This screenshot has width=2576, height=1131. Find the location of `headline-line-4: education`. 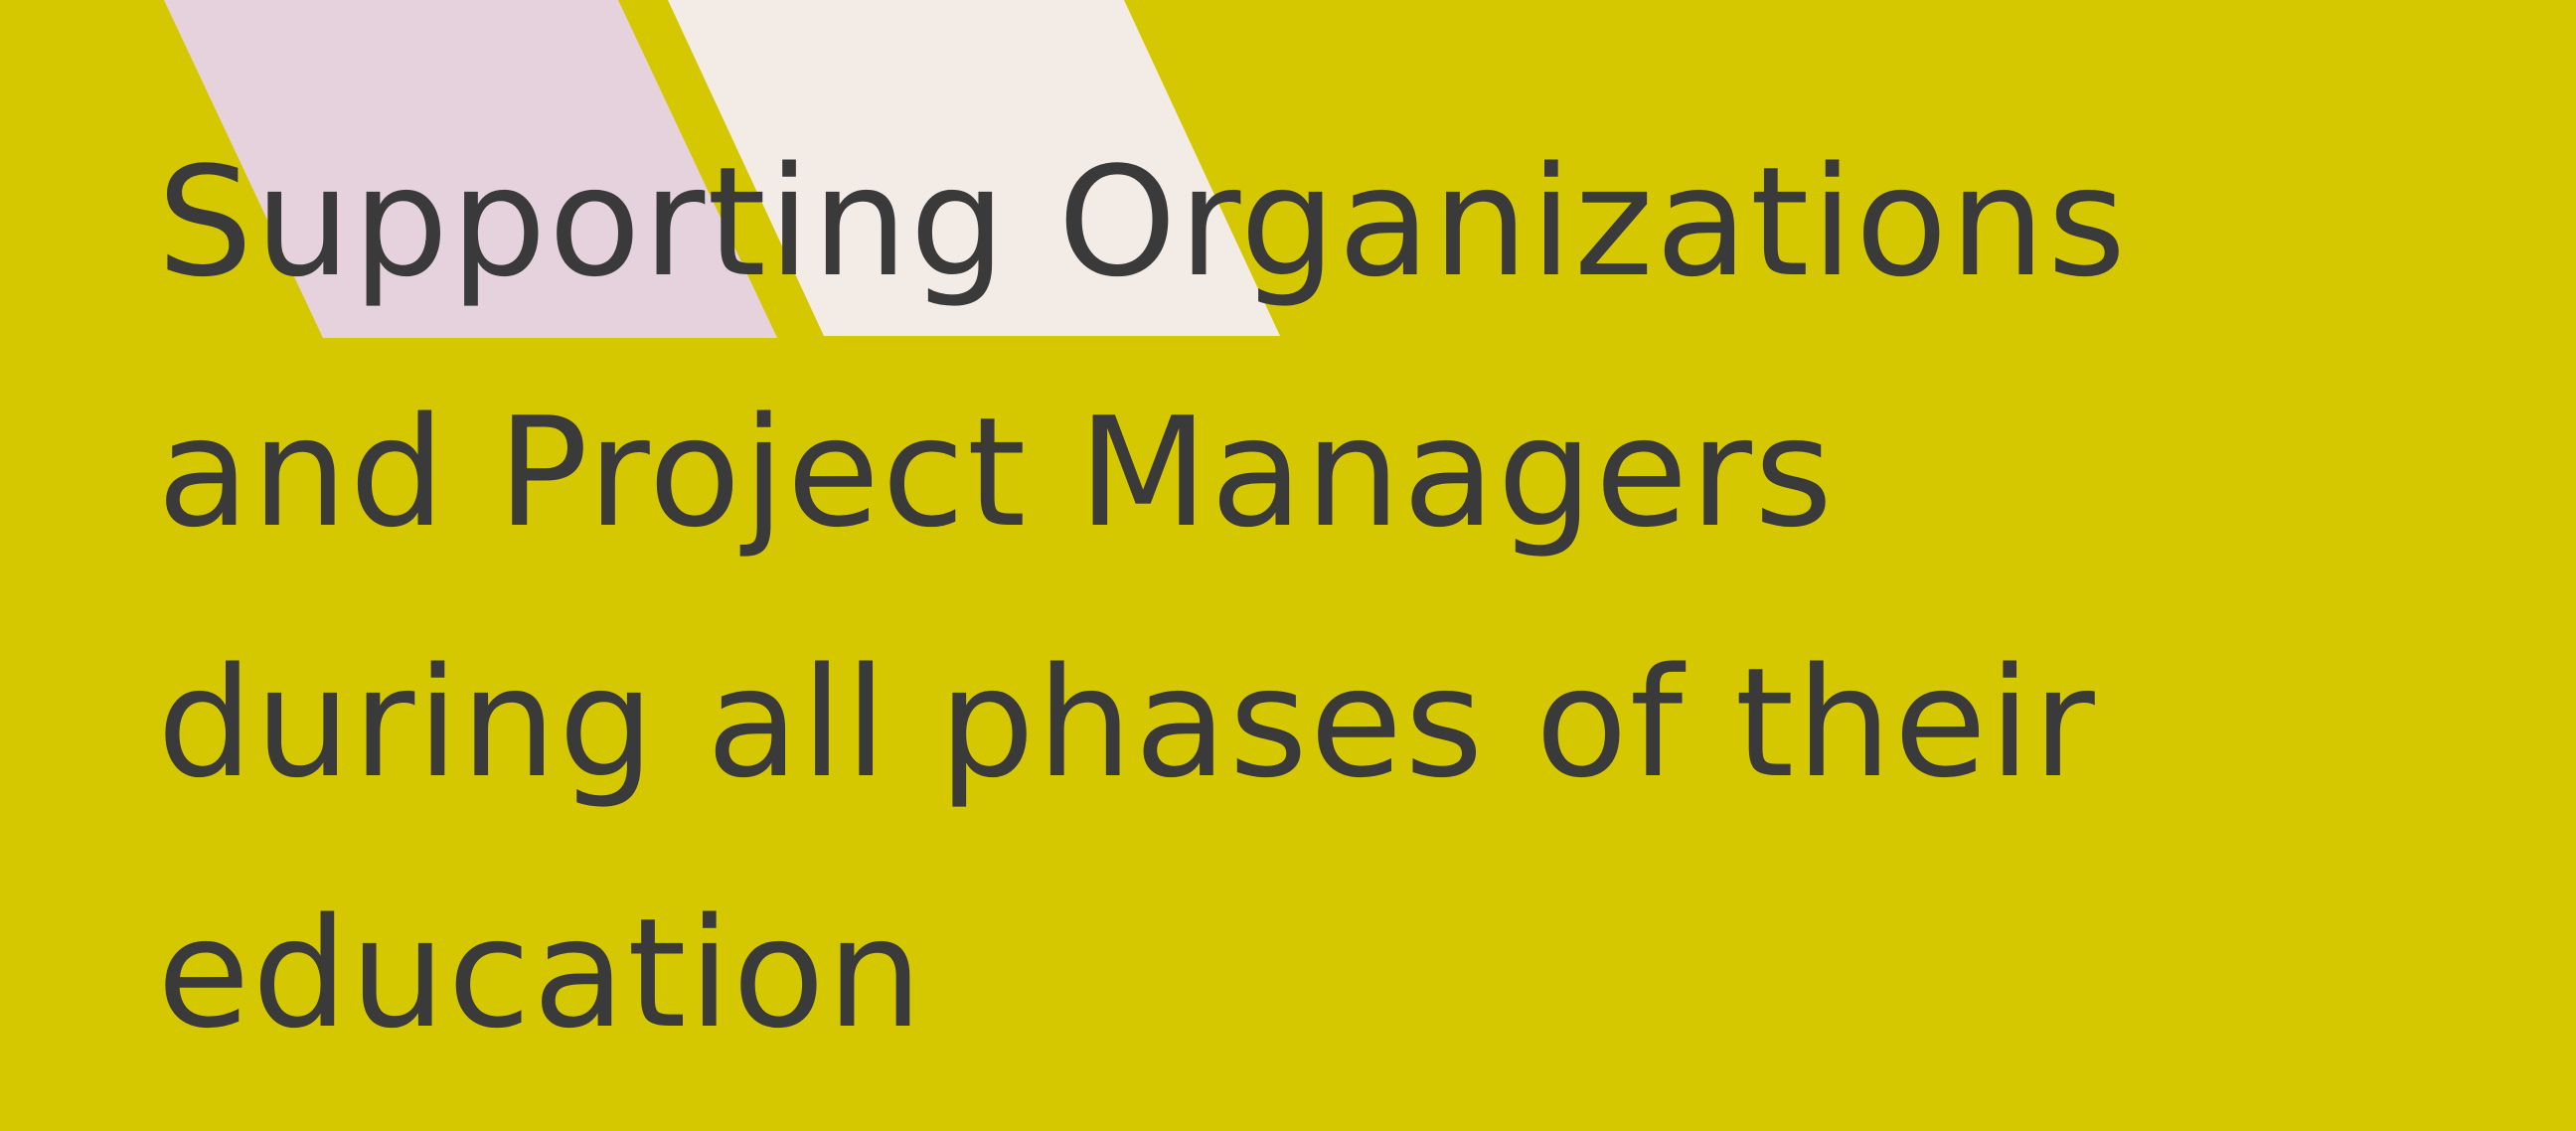

headline-line-4: education is located at coordinates (541, 973).